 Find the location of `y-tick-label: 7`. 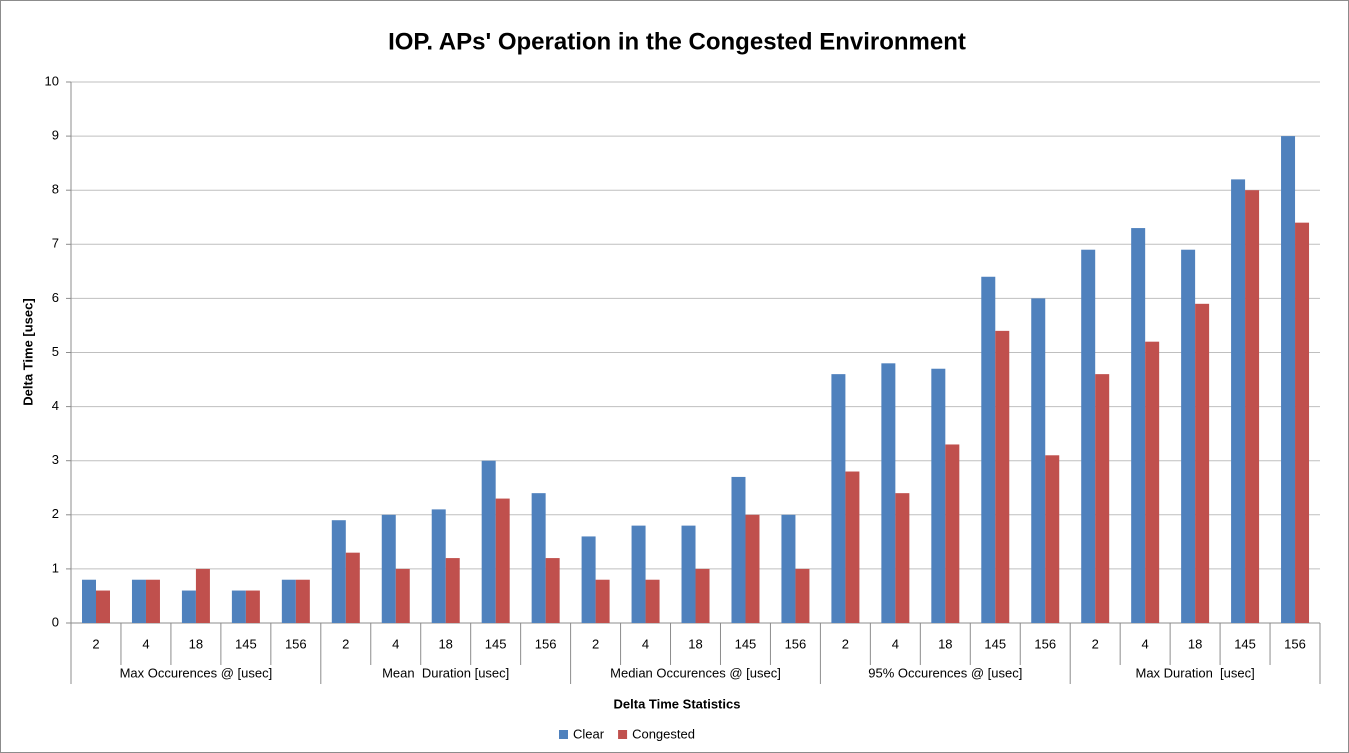

y-tick-label: 7 is located at coordinates (55, 243).